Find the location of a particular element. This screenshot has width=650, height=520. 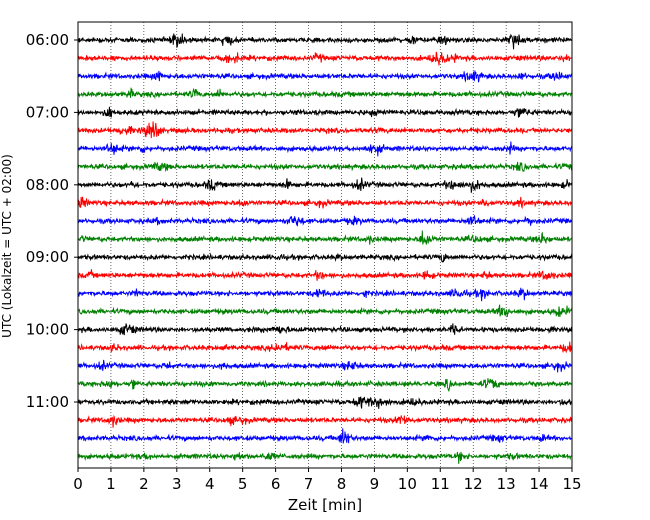

x-tick-label: 14 is located at coordinates (539, 484).